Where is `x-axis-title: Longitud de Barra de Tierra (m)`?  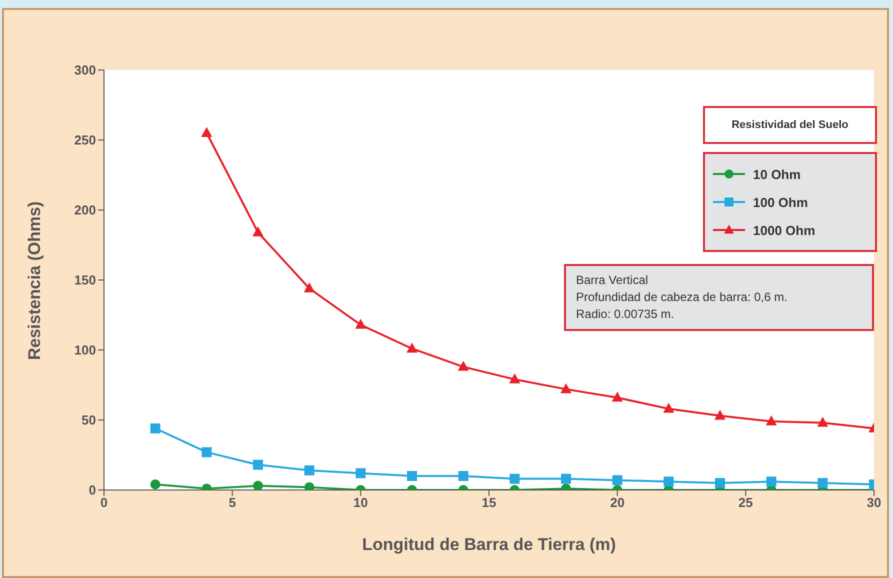 x-axis-title: Longitud de Barra de Tierra (m) is located at coordinates (489, 544).